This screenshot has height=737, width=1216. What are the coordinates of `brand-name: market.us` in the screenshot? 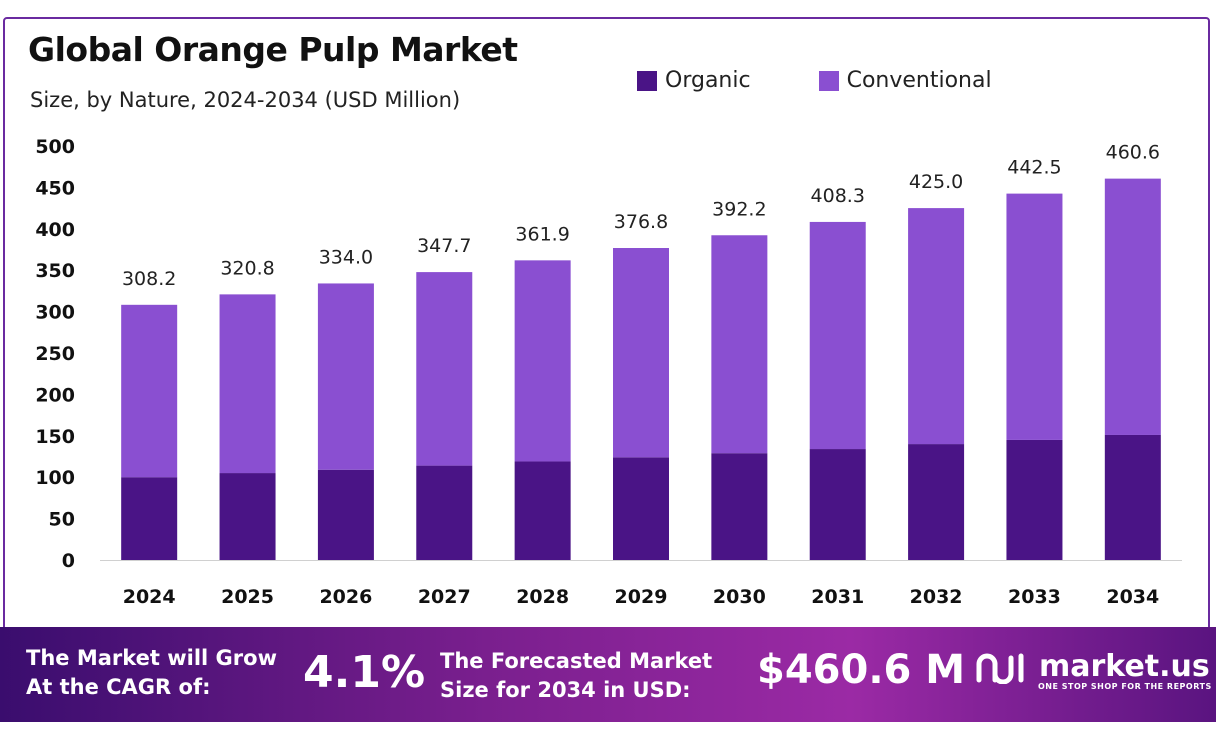 It's located at (1124, 666).